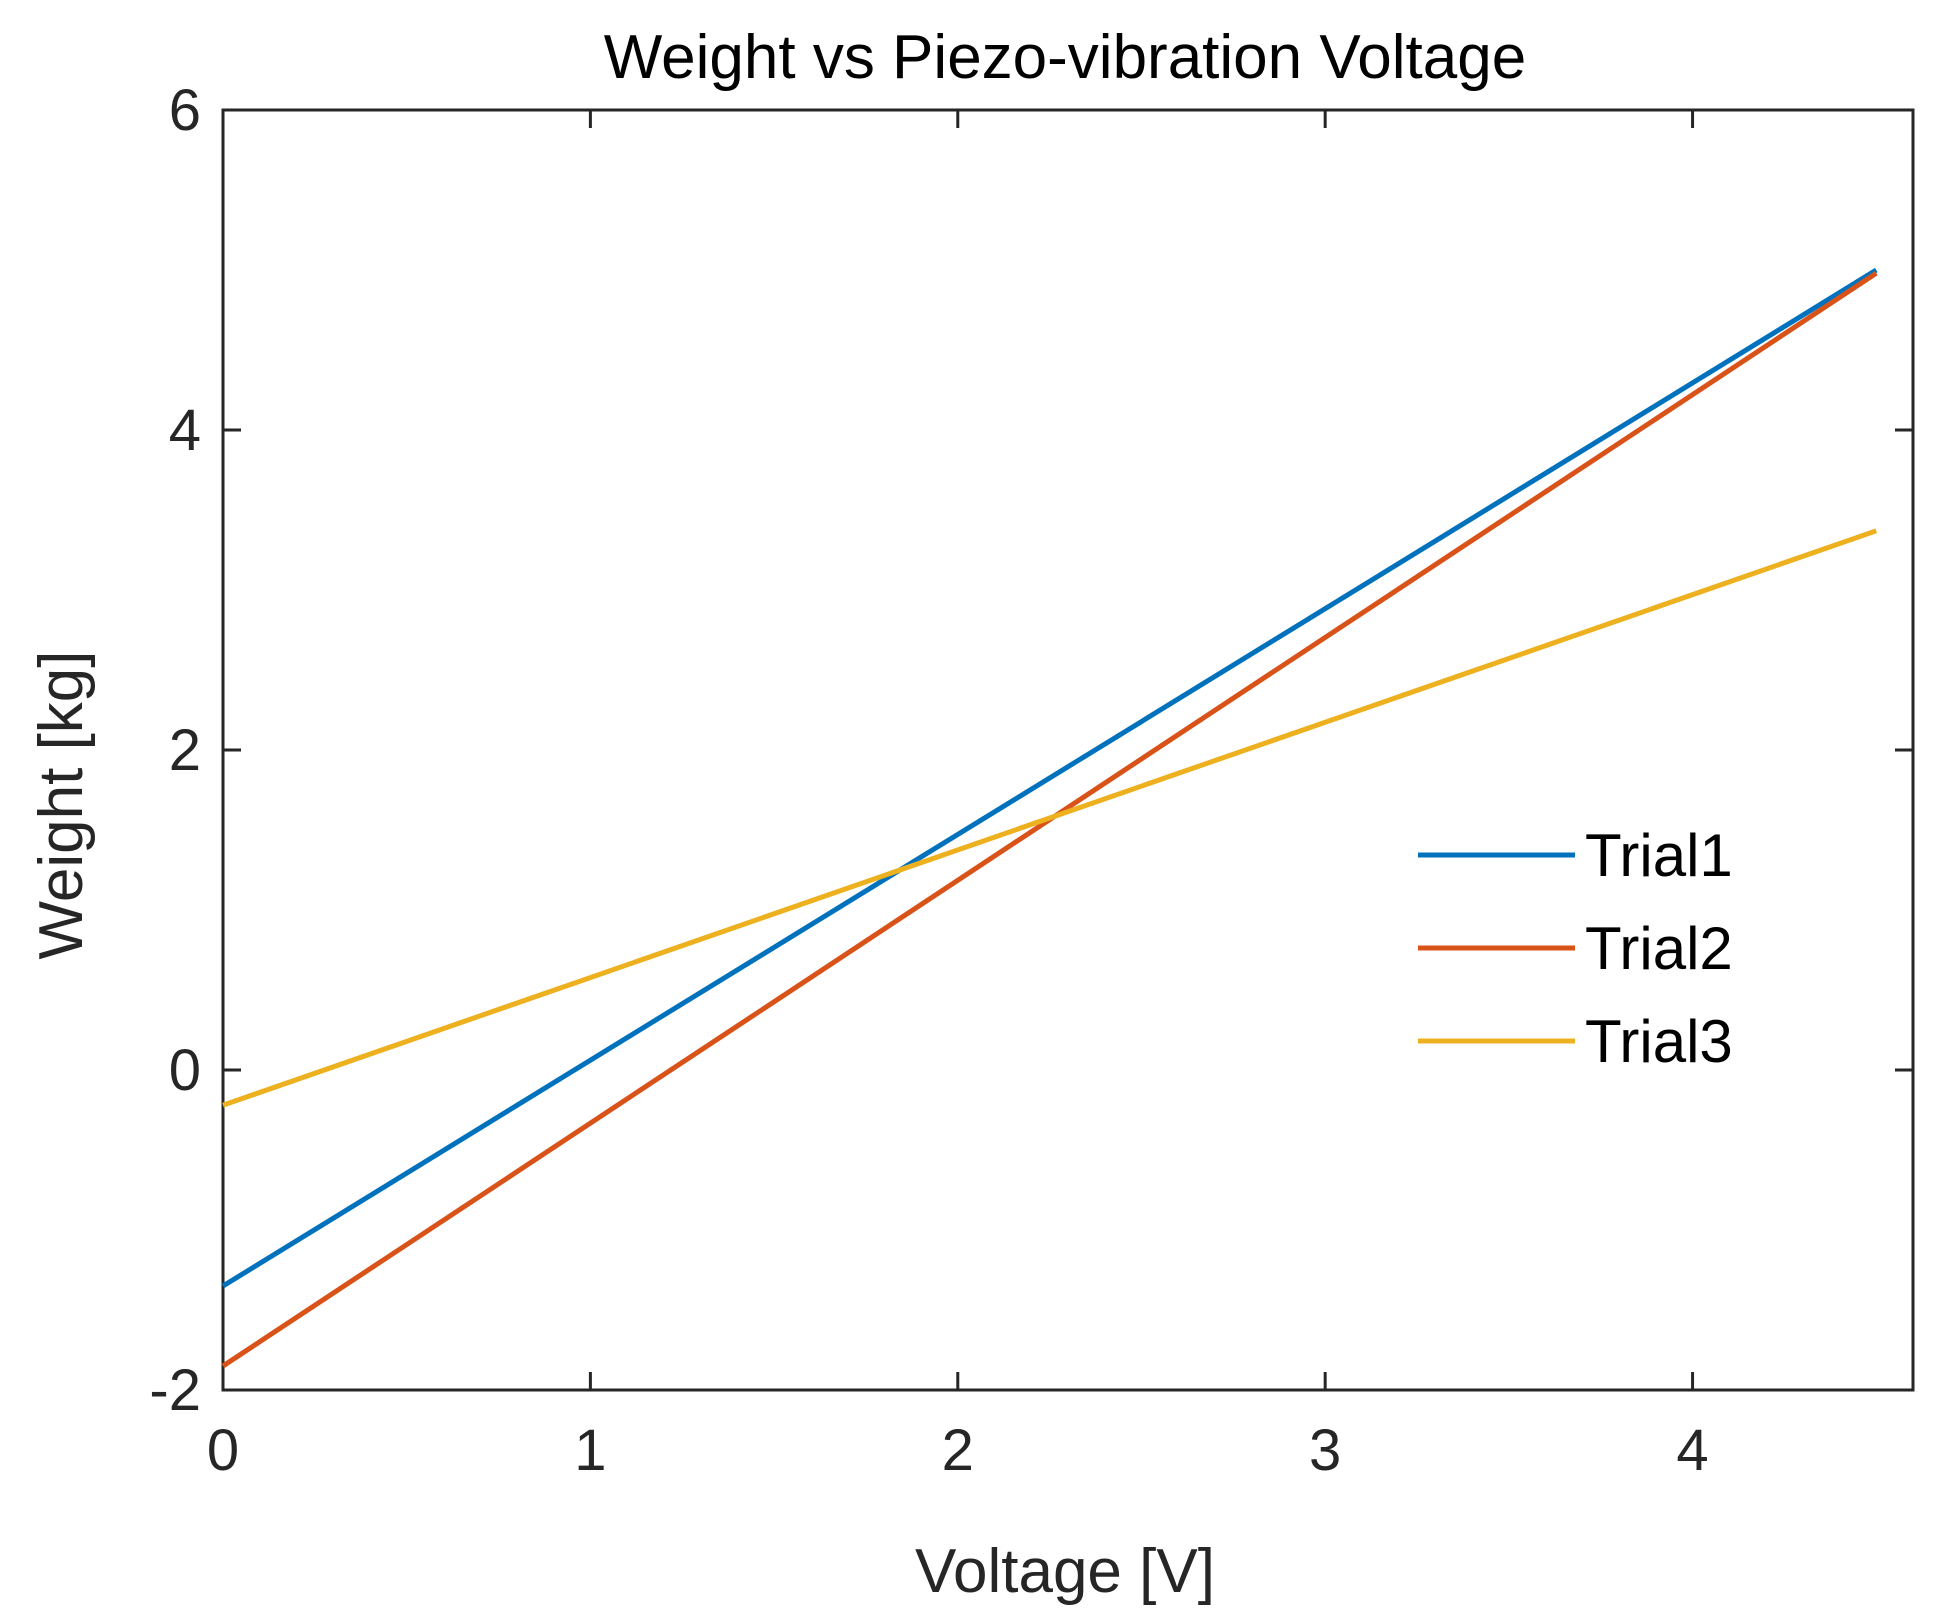  I want to click on legend: Trial1 Trial2 Trial3, so click(1575, 948).